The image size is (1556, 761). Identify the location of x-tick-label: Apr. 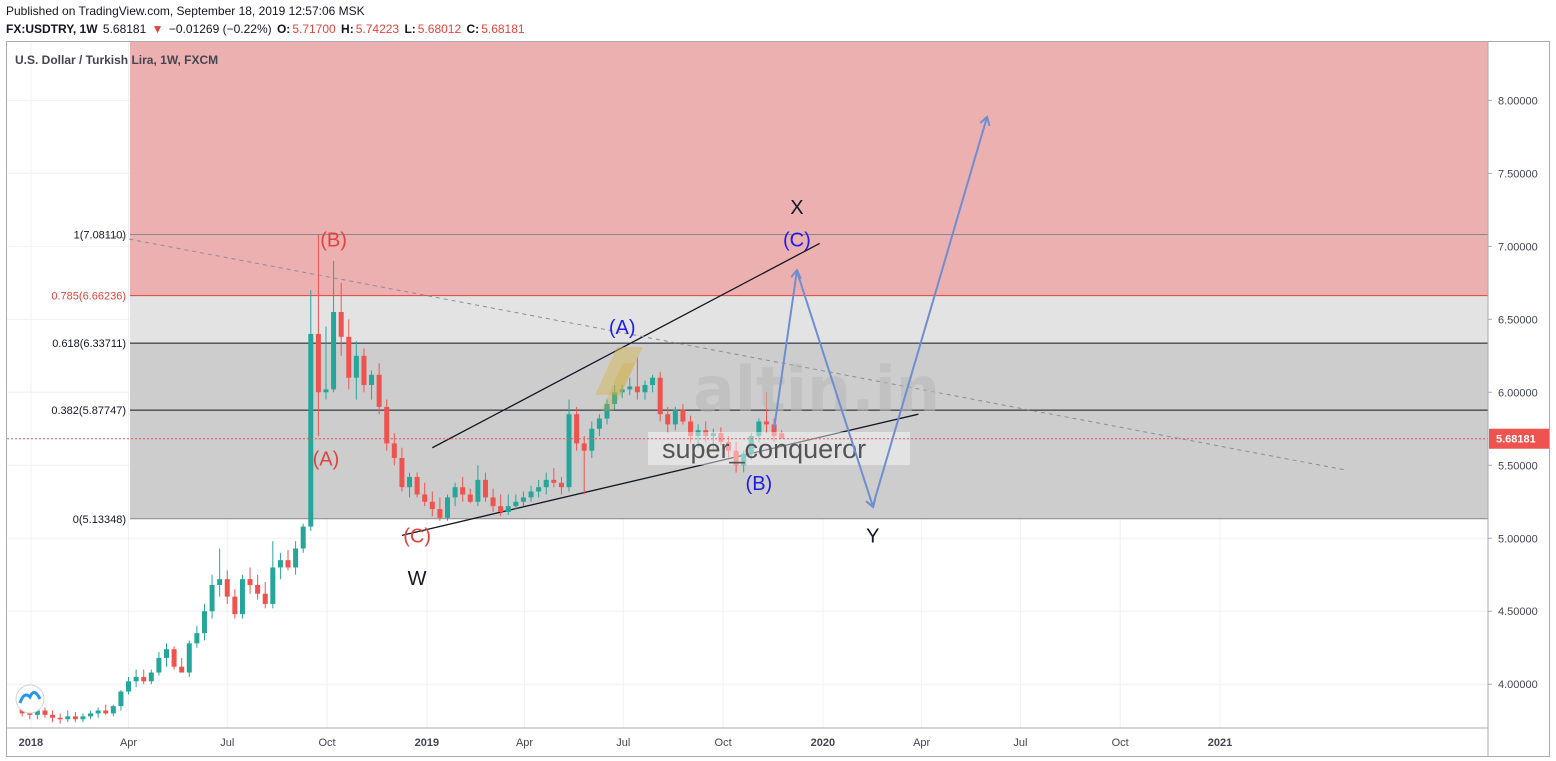
(524, 743).